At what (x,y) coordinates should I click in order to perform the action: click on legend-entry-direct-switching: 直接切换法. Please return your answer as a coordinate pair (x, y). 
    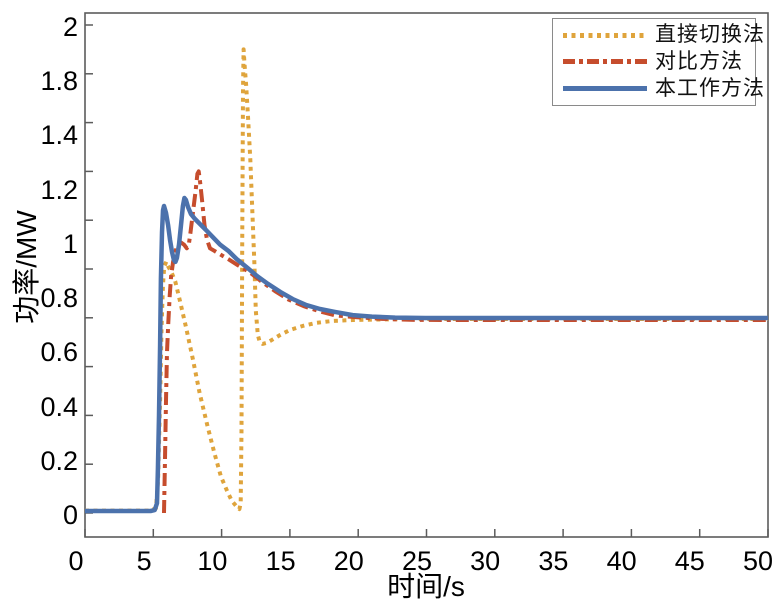
    Looking at the image, I should click on (660, 35).